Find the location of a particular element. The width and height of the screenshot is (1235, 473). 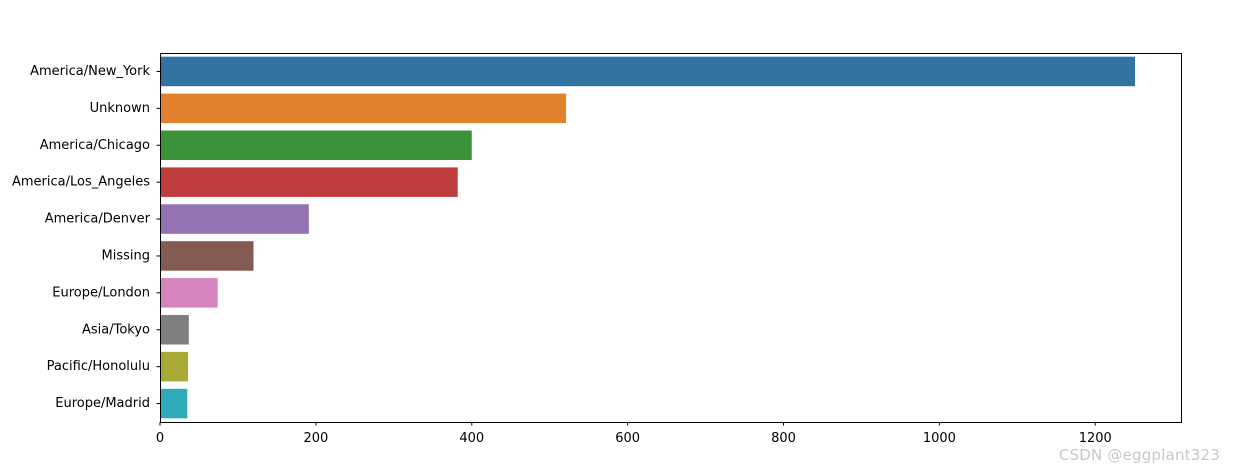

y-tick-label: America/Denver is located at coordinates (98, 219).